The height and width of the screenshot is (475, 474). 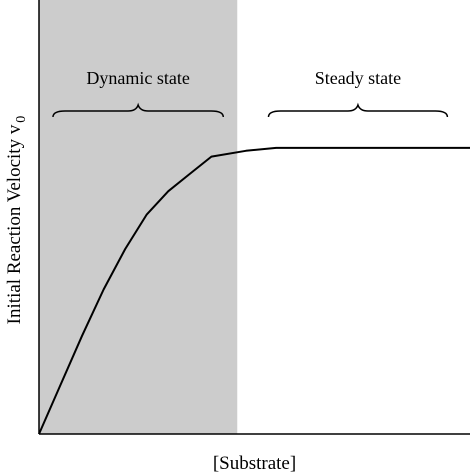 I want to click on y-axis-label-main: Initial Reaction Velocity v, so click(x=14, y=224).